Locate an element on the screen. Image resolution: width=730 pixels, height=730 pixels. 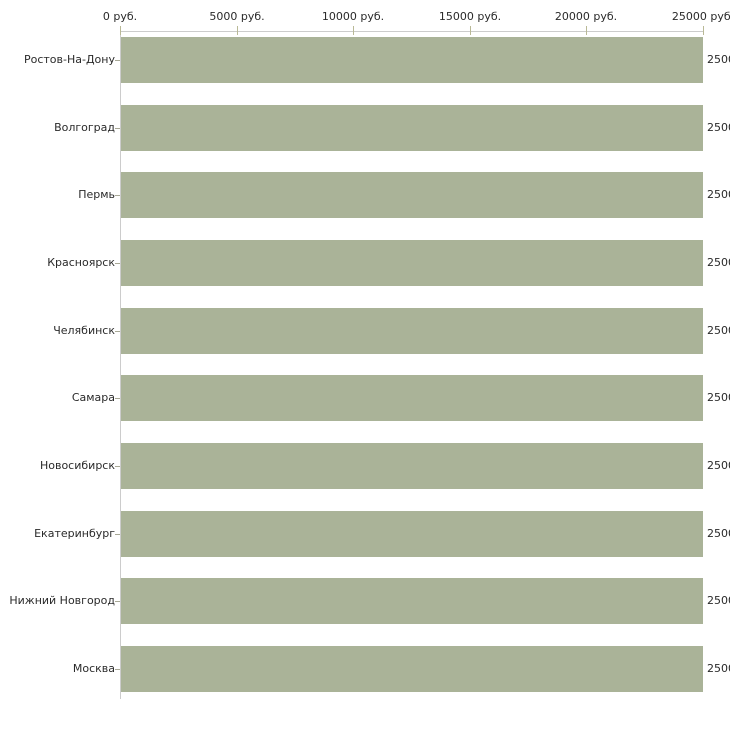
category-label: Самара is located at coordinates (93, 397).